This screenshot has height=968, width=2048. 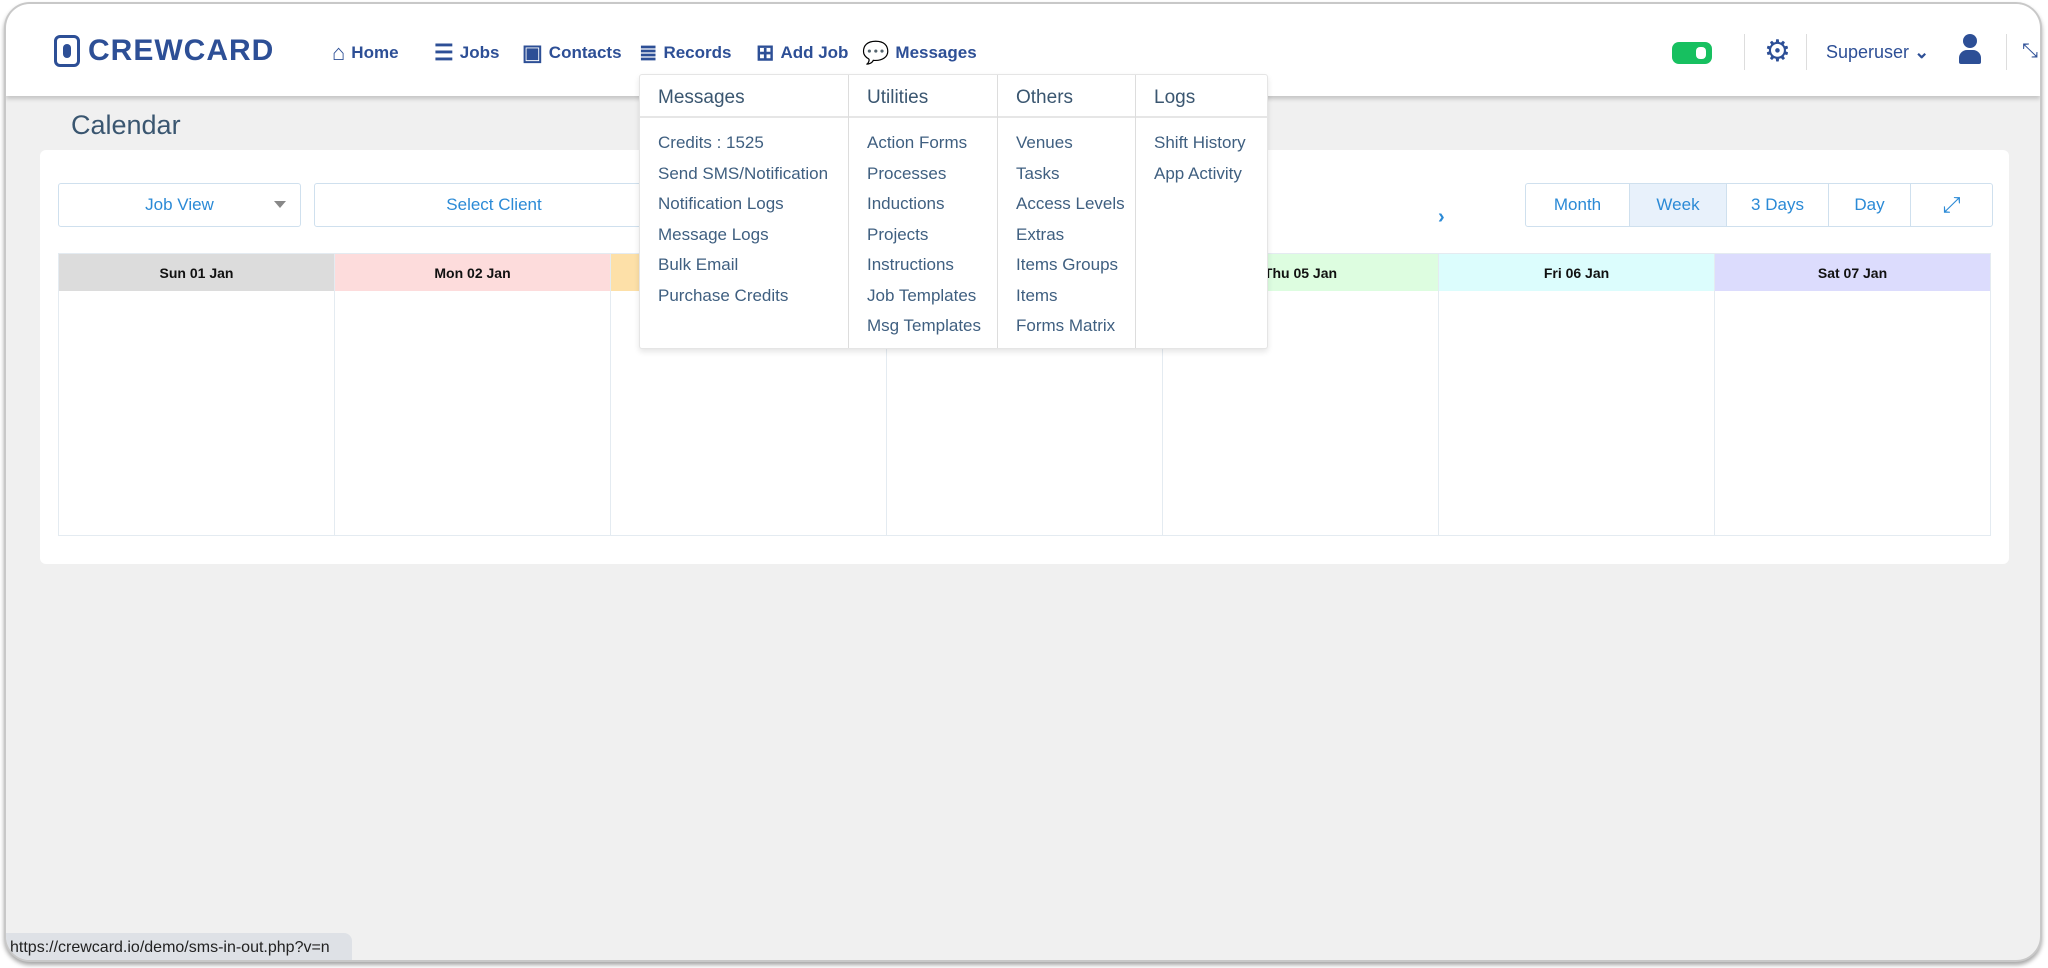 I want to click on select-client-label: Select Client, so click(x=494, y=204).